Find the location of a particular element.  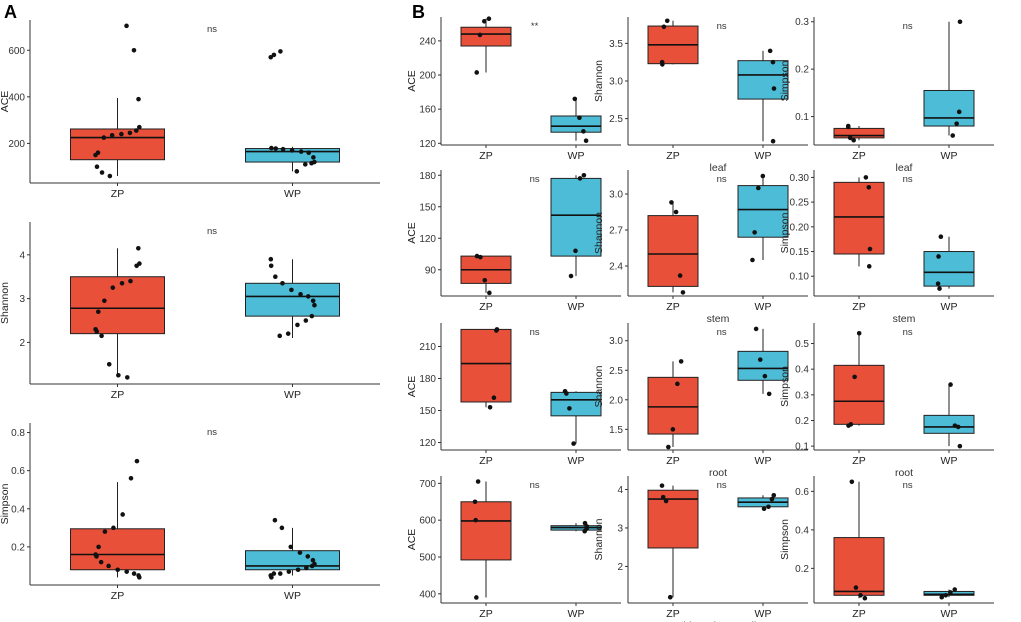

y-tick-label: 210 is located at coordinates (427, 347).